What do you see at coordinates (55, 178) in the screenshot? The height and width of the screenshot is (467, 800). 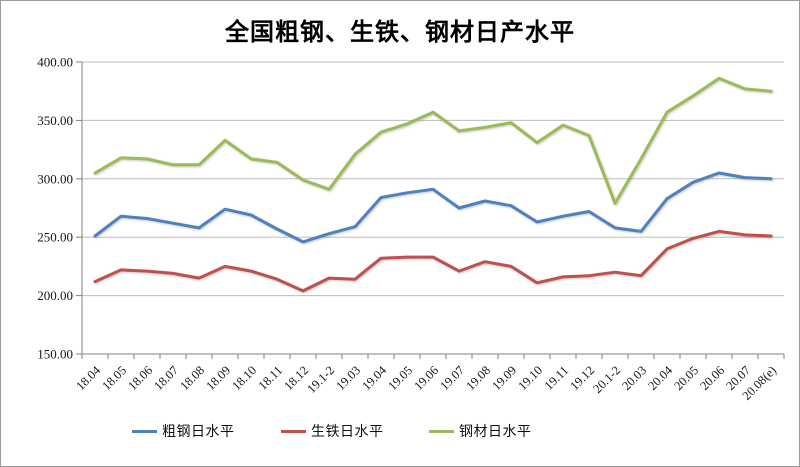 I see `y-tick-label: 300.00` at bounding box center [55, 178].